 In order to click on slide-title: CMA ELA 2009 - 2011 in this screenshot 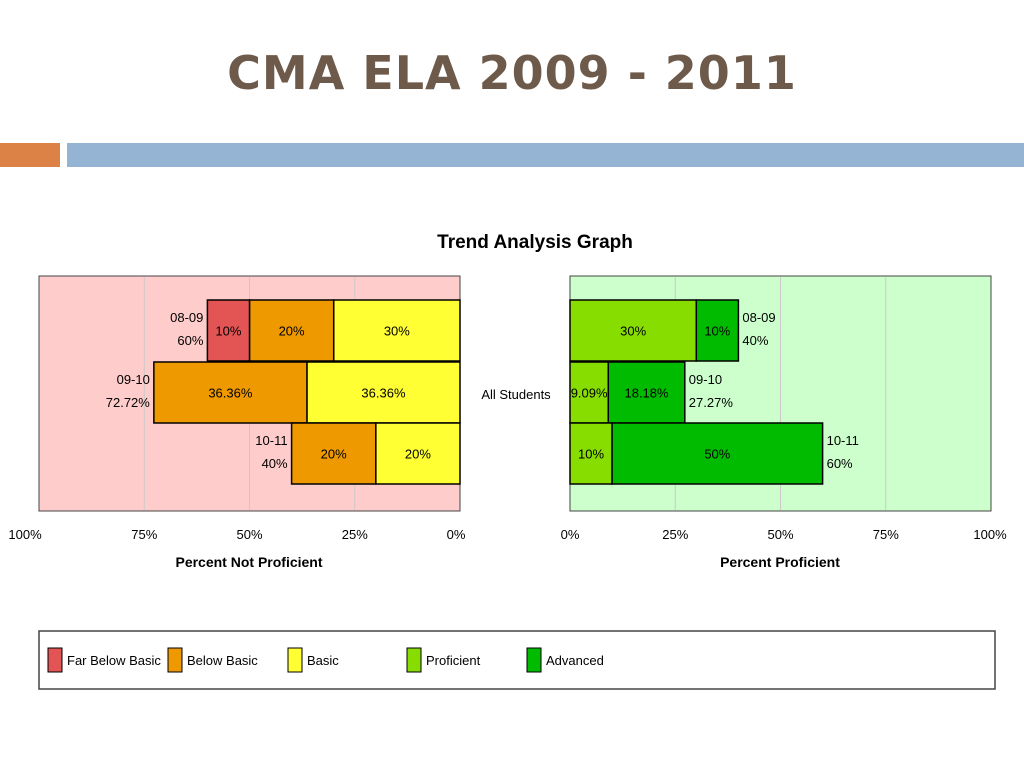, I will do `click(512, 73)`.